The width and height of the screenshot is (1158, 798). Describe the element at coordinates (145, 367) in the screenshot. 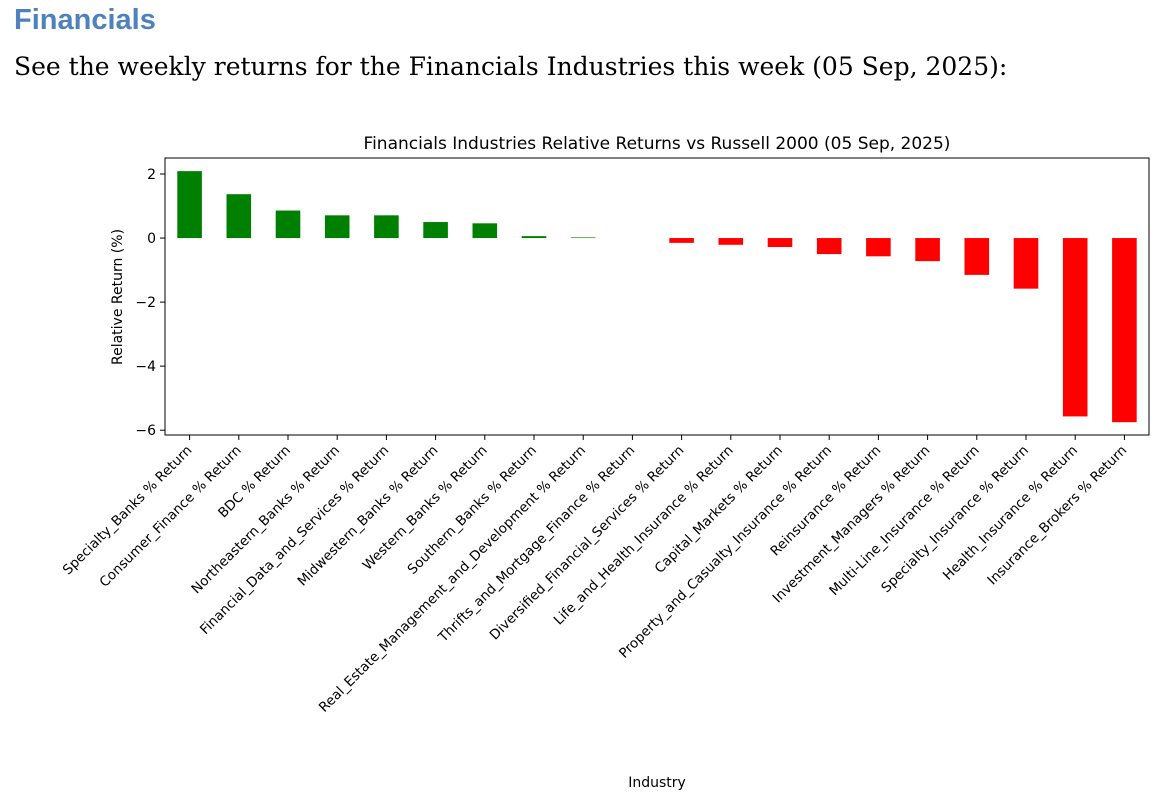

I see `y-tick-label: −4` at that location.